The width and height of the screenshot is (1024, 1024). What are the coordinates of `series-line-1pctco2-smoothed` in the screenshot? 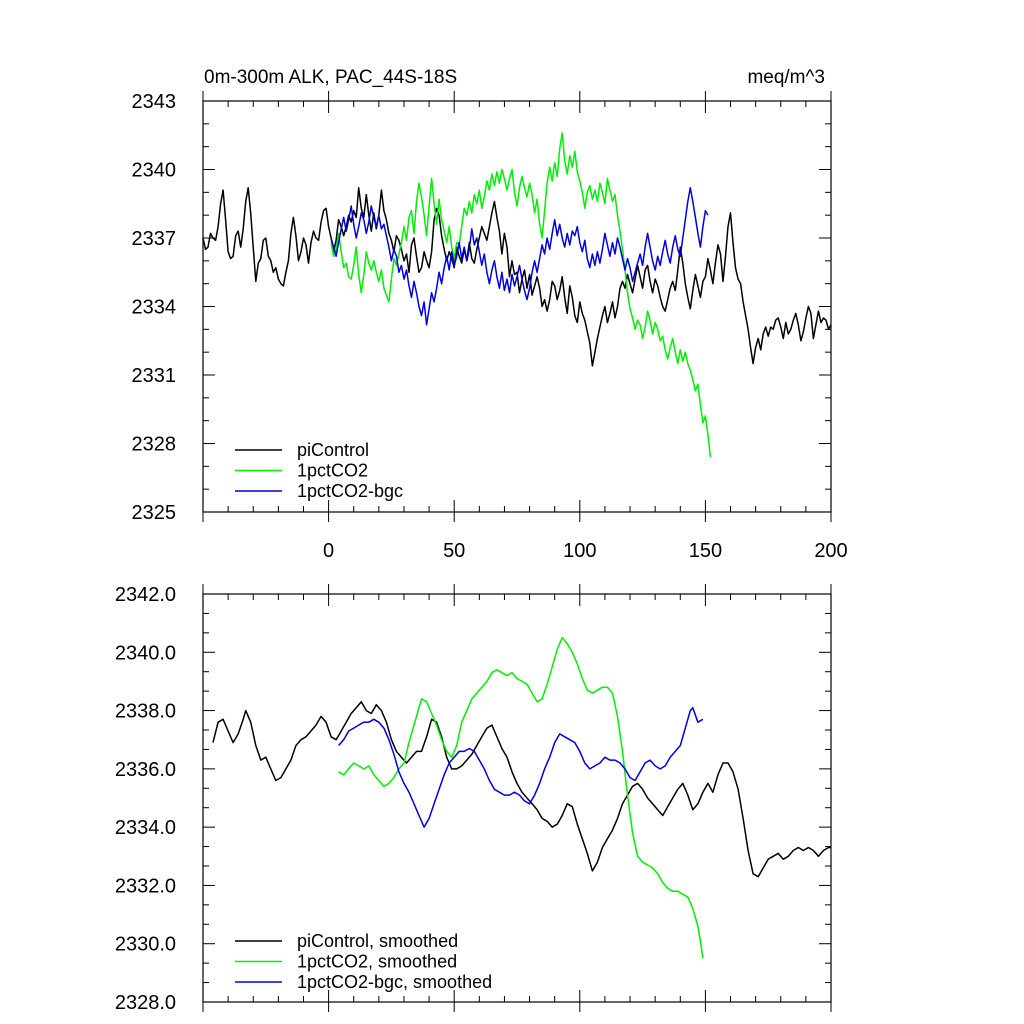 It's located at (521, 797).